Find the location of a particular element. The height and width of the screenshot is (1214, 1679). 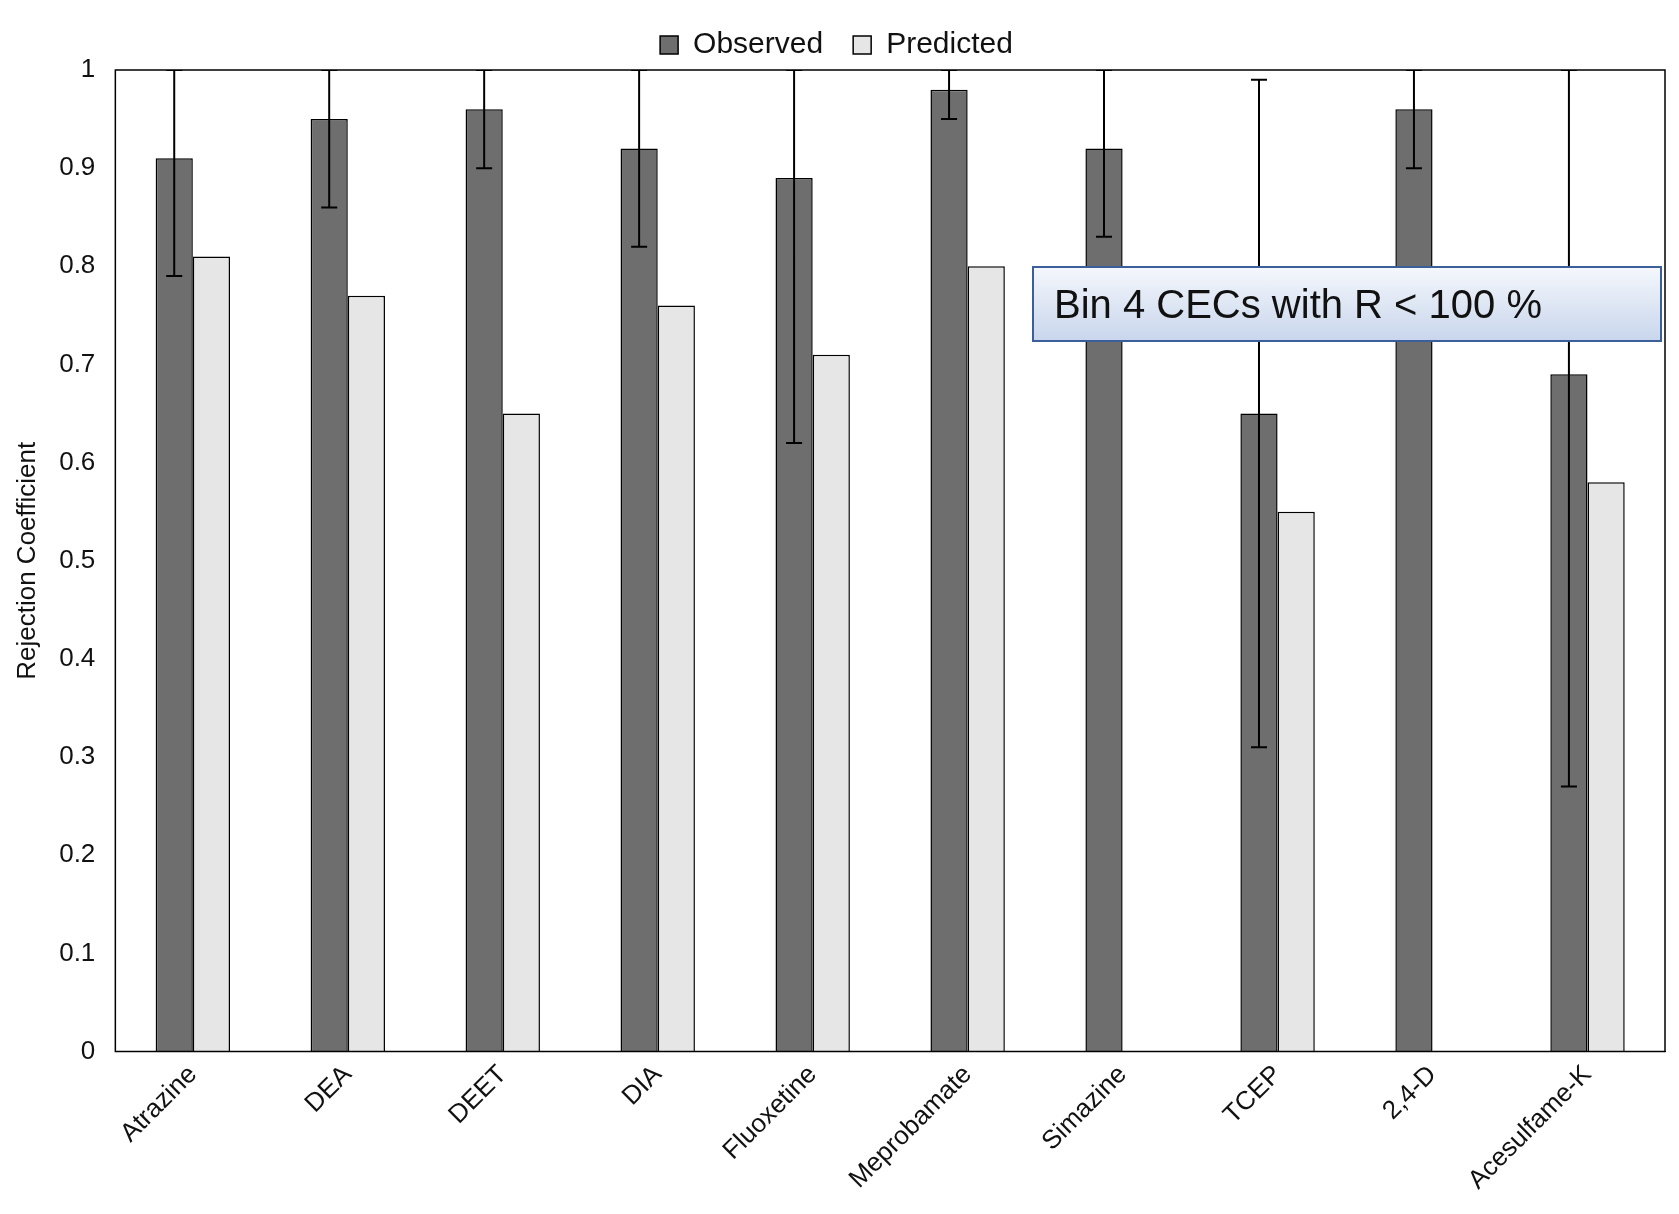

y-tick-label: 0.7 is located at coordinates (77, 362).